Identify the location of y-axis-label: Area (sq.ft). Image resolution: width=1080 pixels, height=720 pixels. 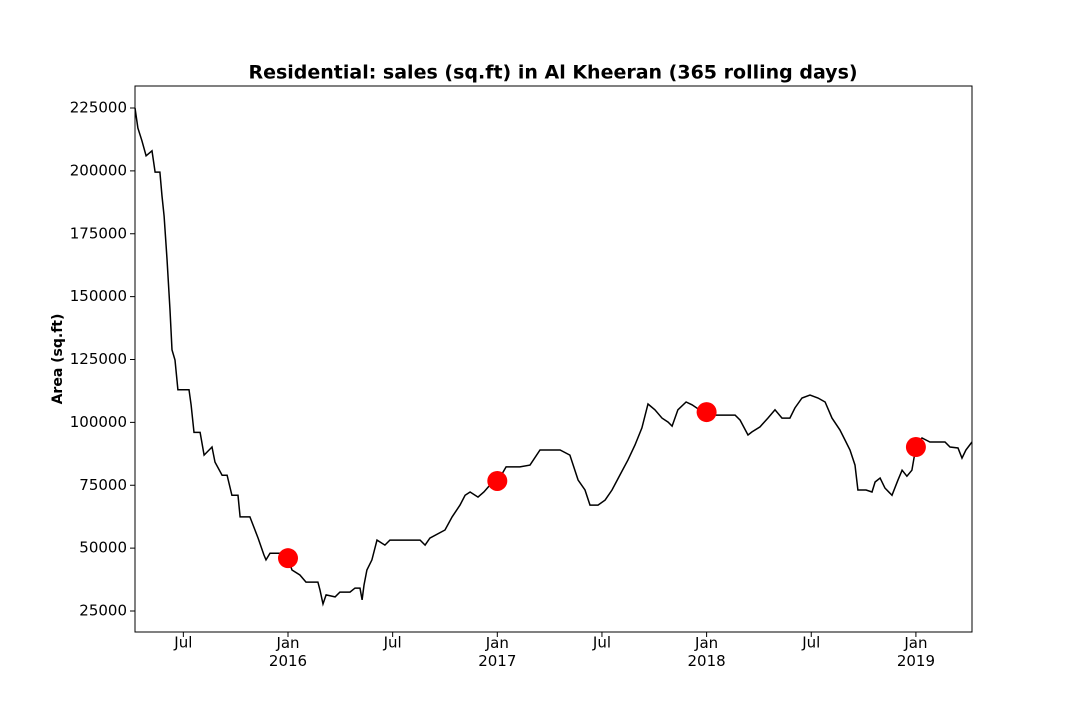
(58, 359).